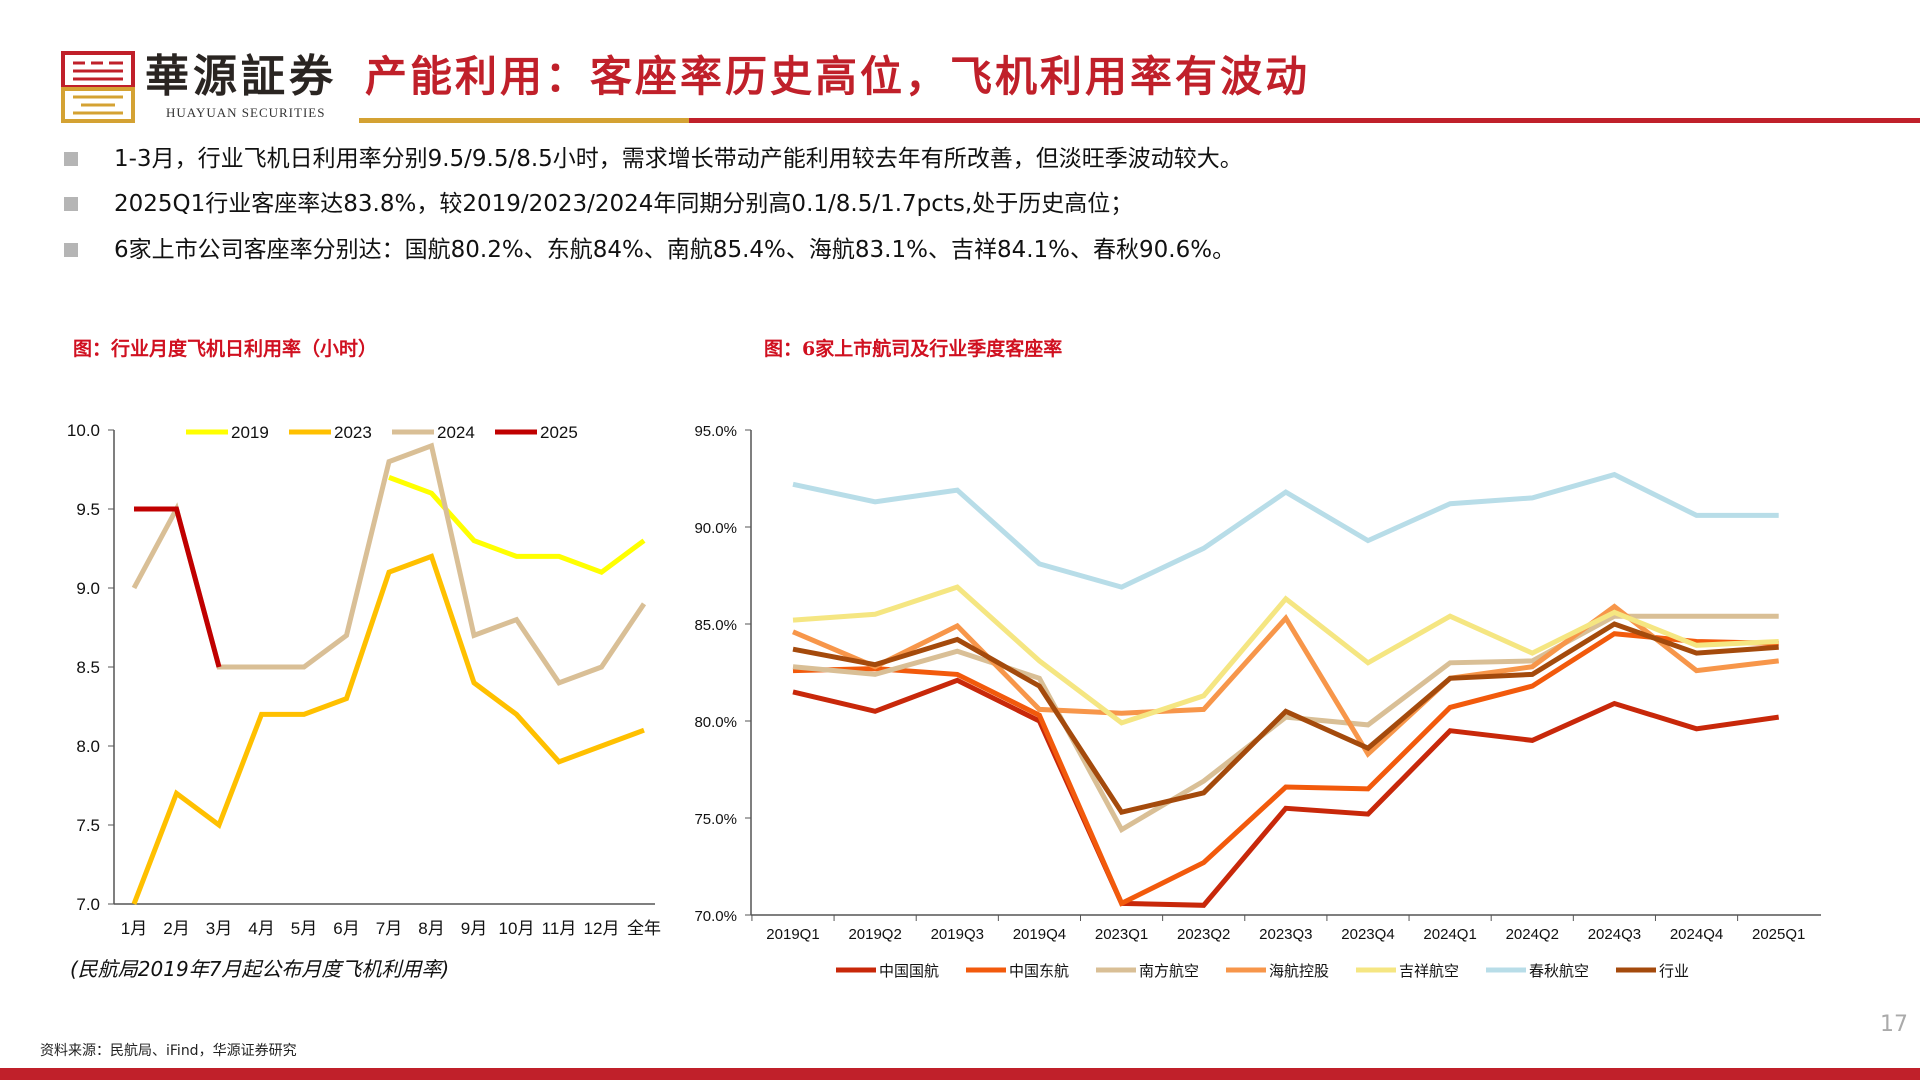 Image resolution: width=1920 pixels, height=1080 pixels. I want to click on x-tick-label: 1月, so click(134, 928).